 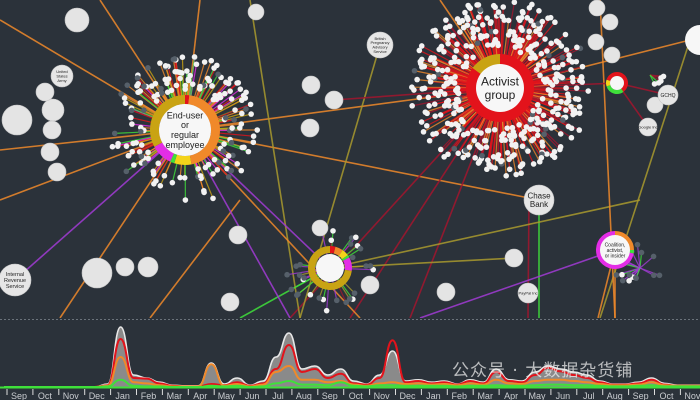 I want to click on entity-node-google-inc: Google Inc, so click(x=648, y=127).